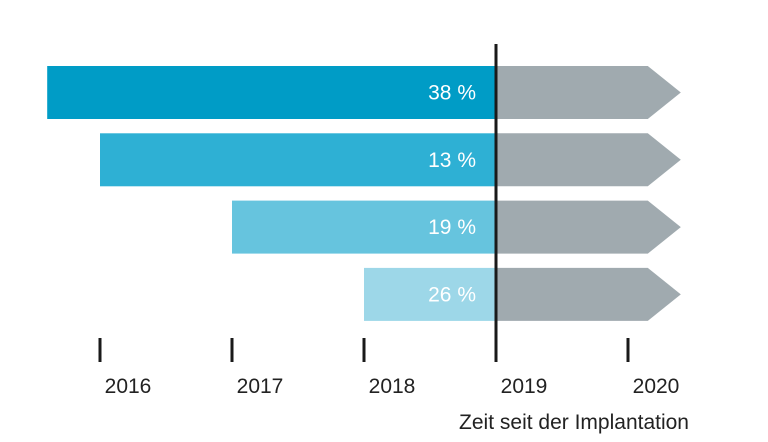  Describe the element at coordinates (452, 294) in the screenshot. I see `bar-value-label: 26 %` at that location.